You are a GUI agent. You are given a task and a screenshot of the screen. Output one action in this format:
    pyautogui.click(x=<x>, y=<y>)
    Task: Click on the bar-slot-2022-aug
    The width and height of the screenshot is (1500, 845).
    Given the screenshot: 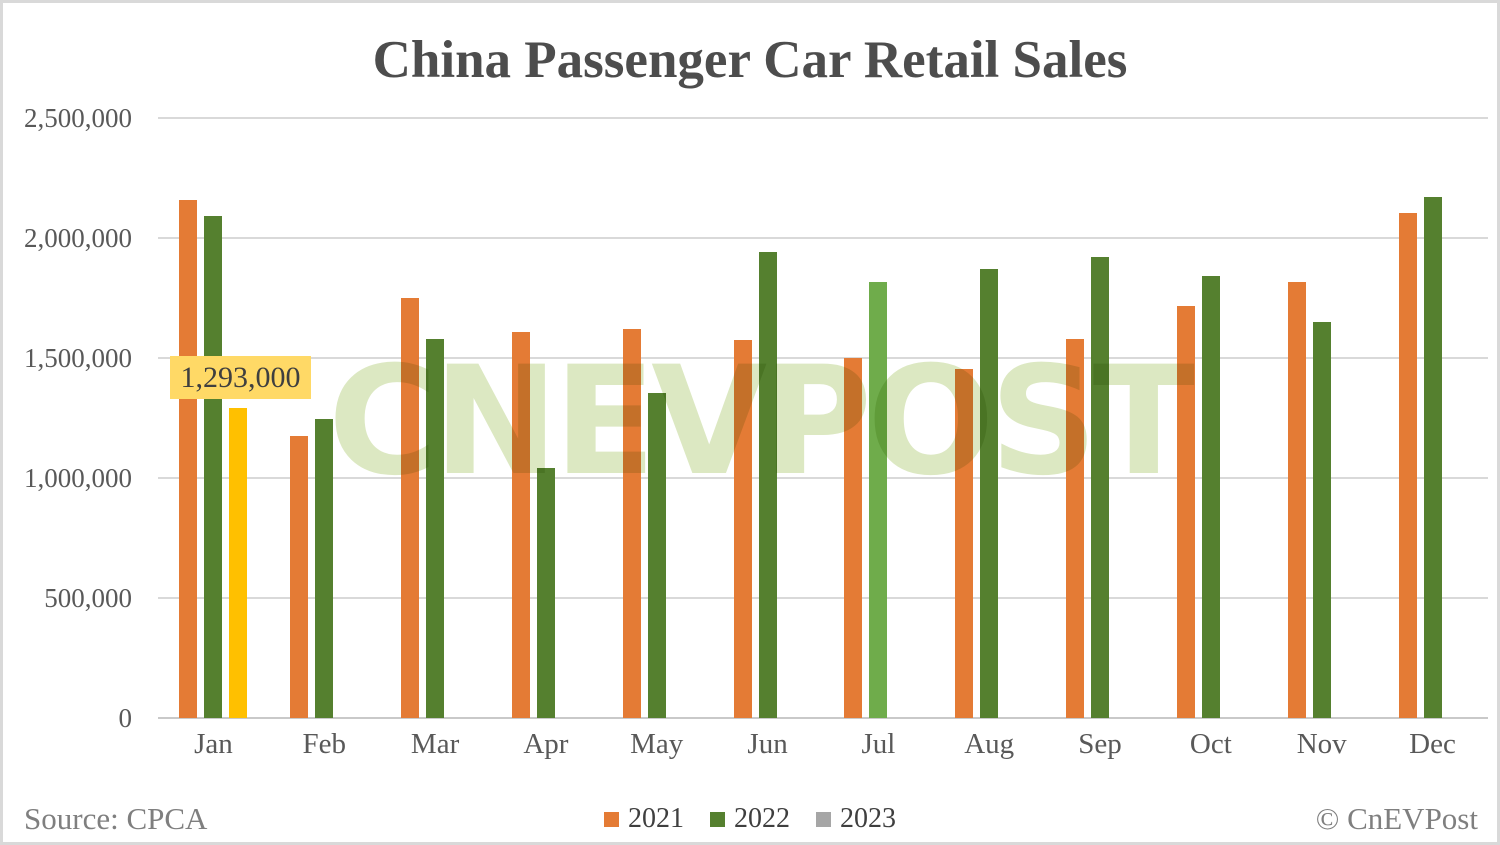 What is the action you would take?
    pyautogui.click(x=989, y=418)
    